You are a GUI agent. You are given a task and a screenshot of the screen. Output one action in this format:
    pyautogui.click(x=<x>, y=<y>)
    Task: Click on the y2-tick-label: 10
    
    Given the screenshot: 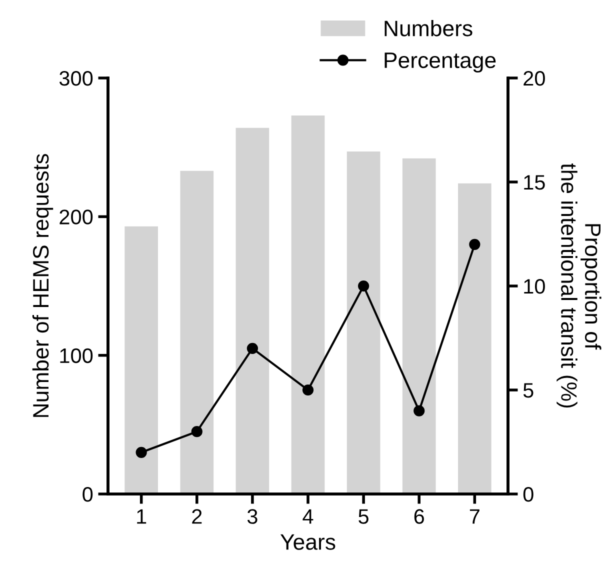 What is the action you would take?
    pyautogui.click(x=534, y=286)
    